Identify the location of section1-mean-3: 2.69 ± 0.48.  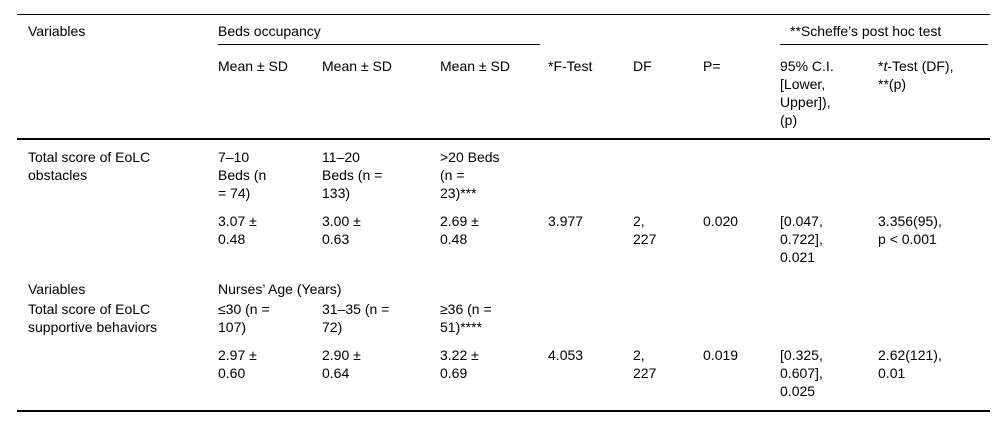
(459, 230).